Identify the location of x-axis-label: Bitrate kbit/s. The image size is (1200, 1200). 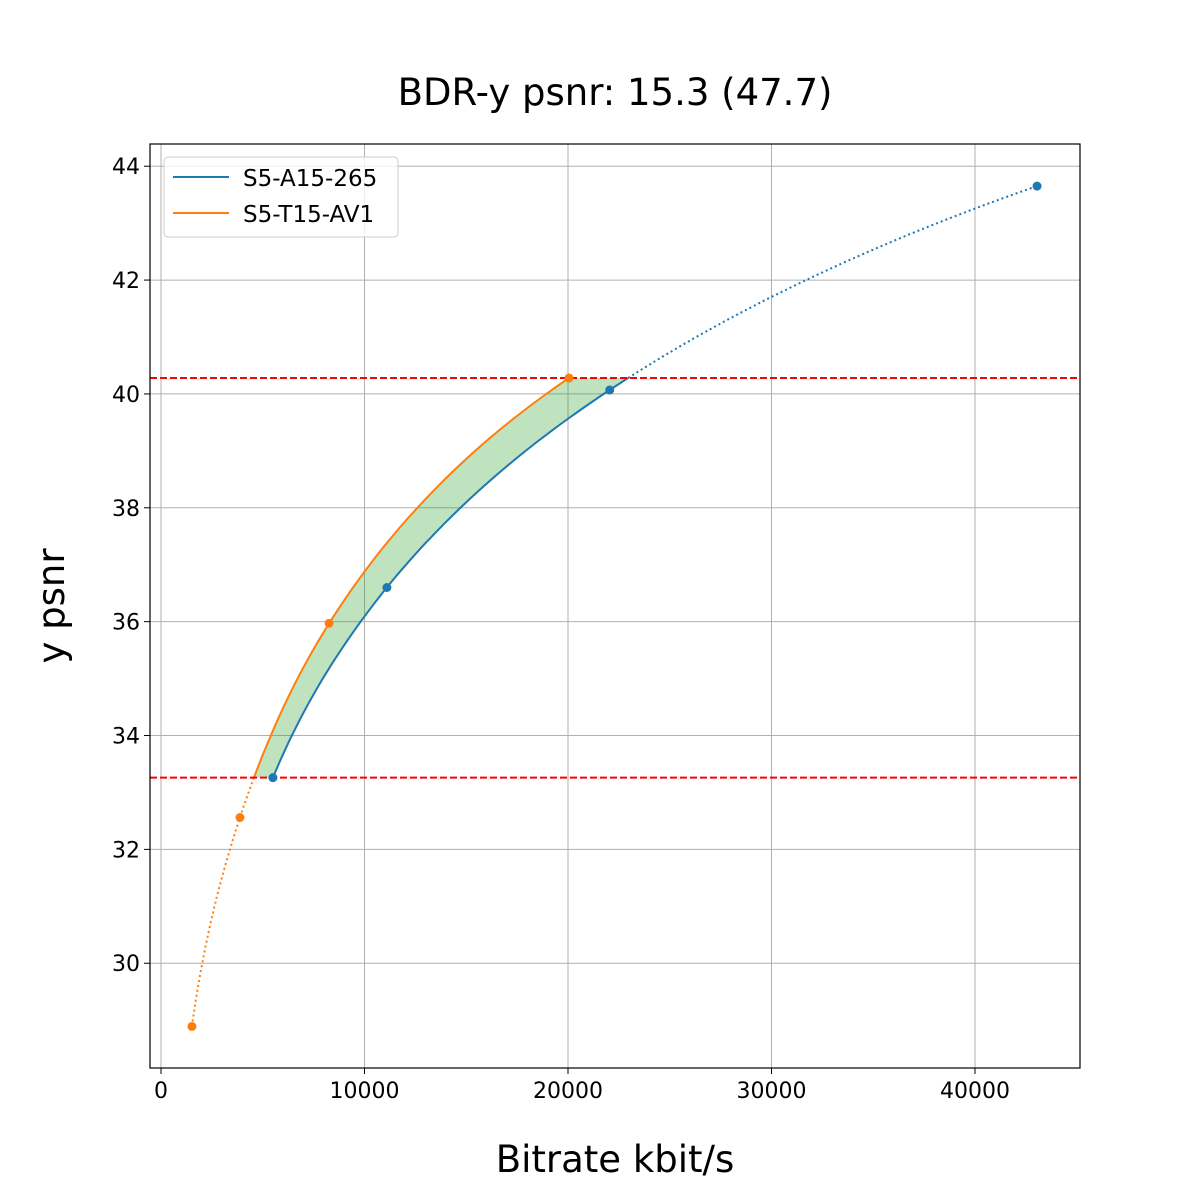
(615, 1159).